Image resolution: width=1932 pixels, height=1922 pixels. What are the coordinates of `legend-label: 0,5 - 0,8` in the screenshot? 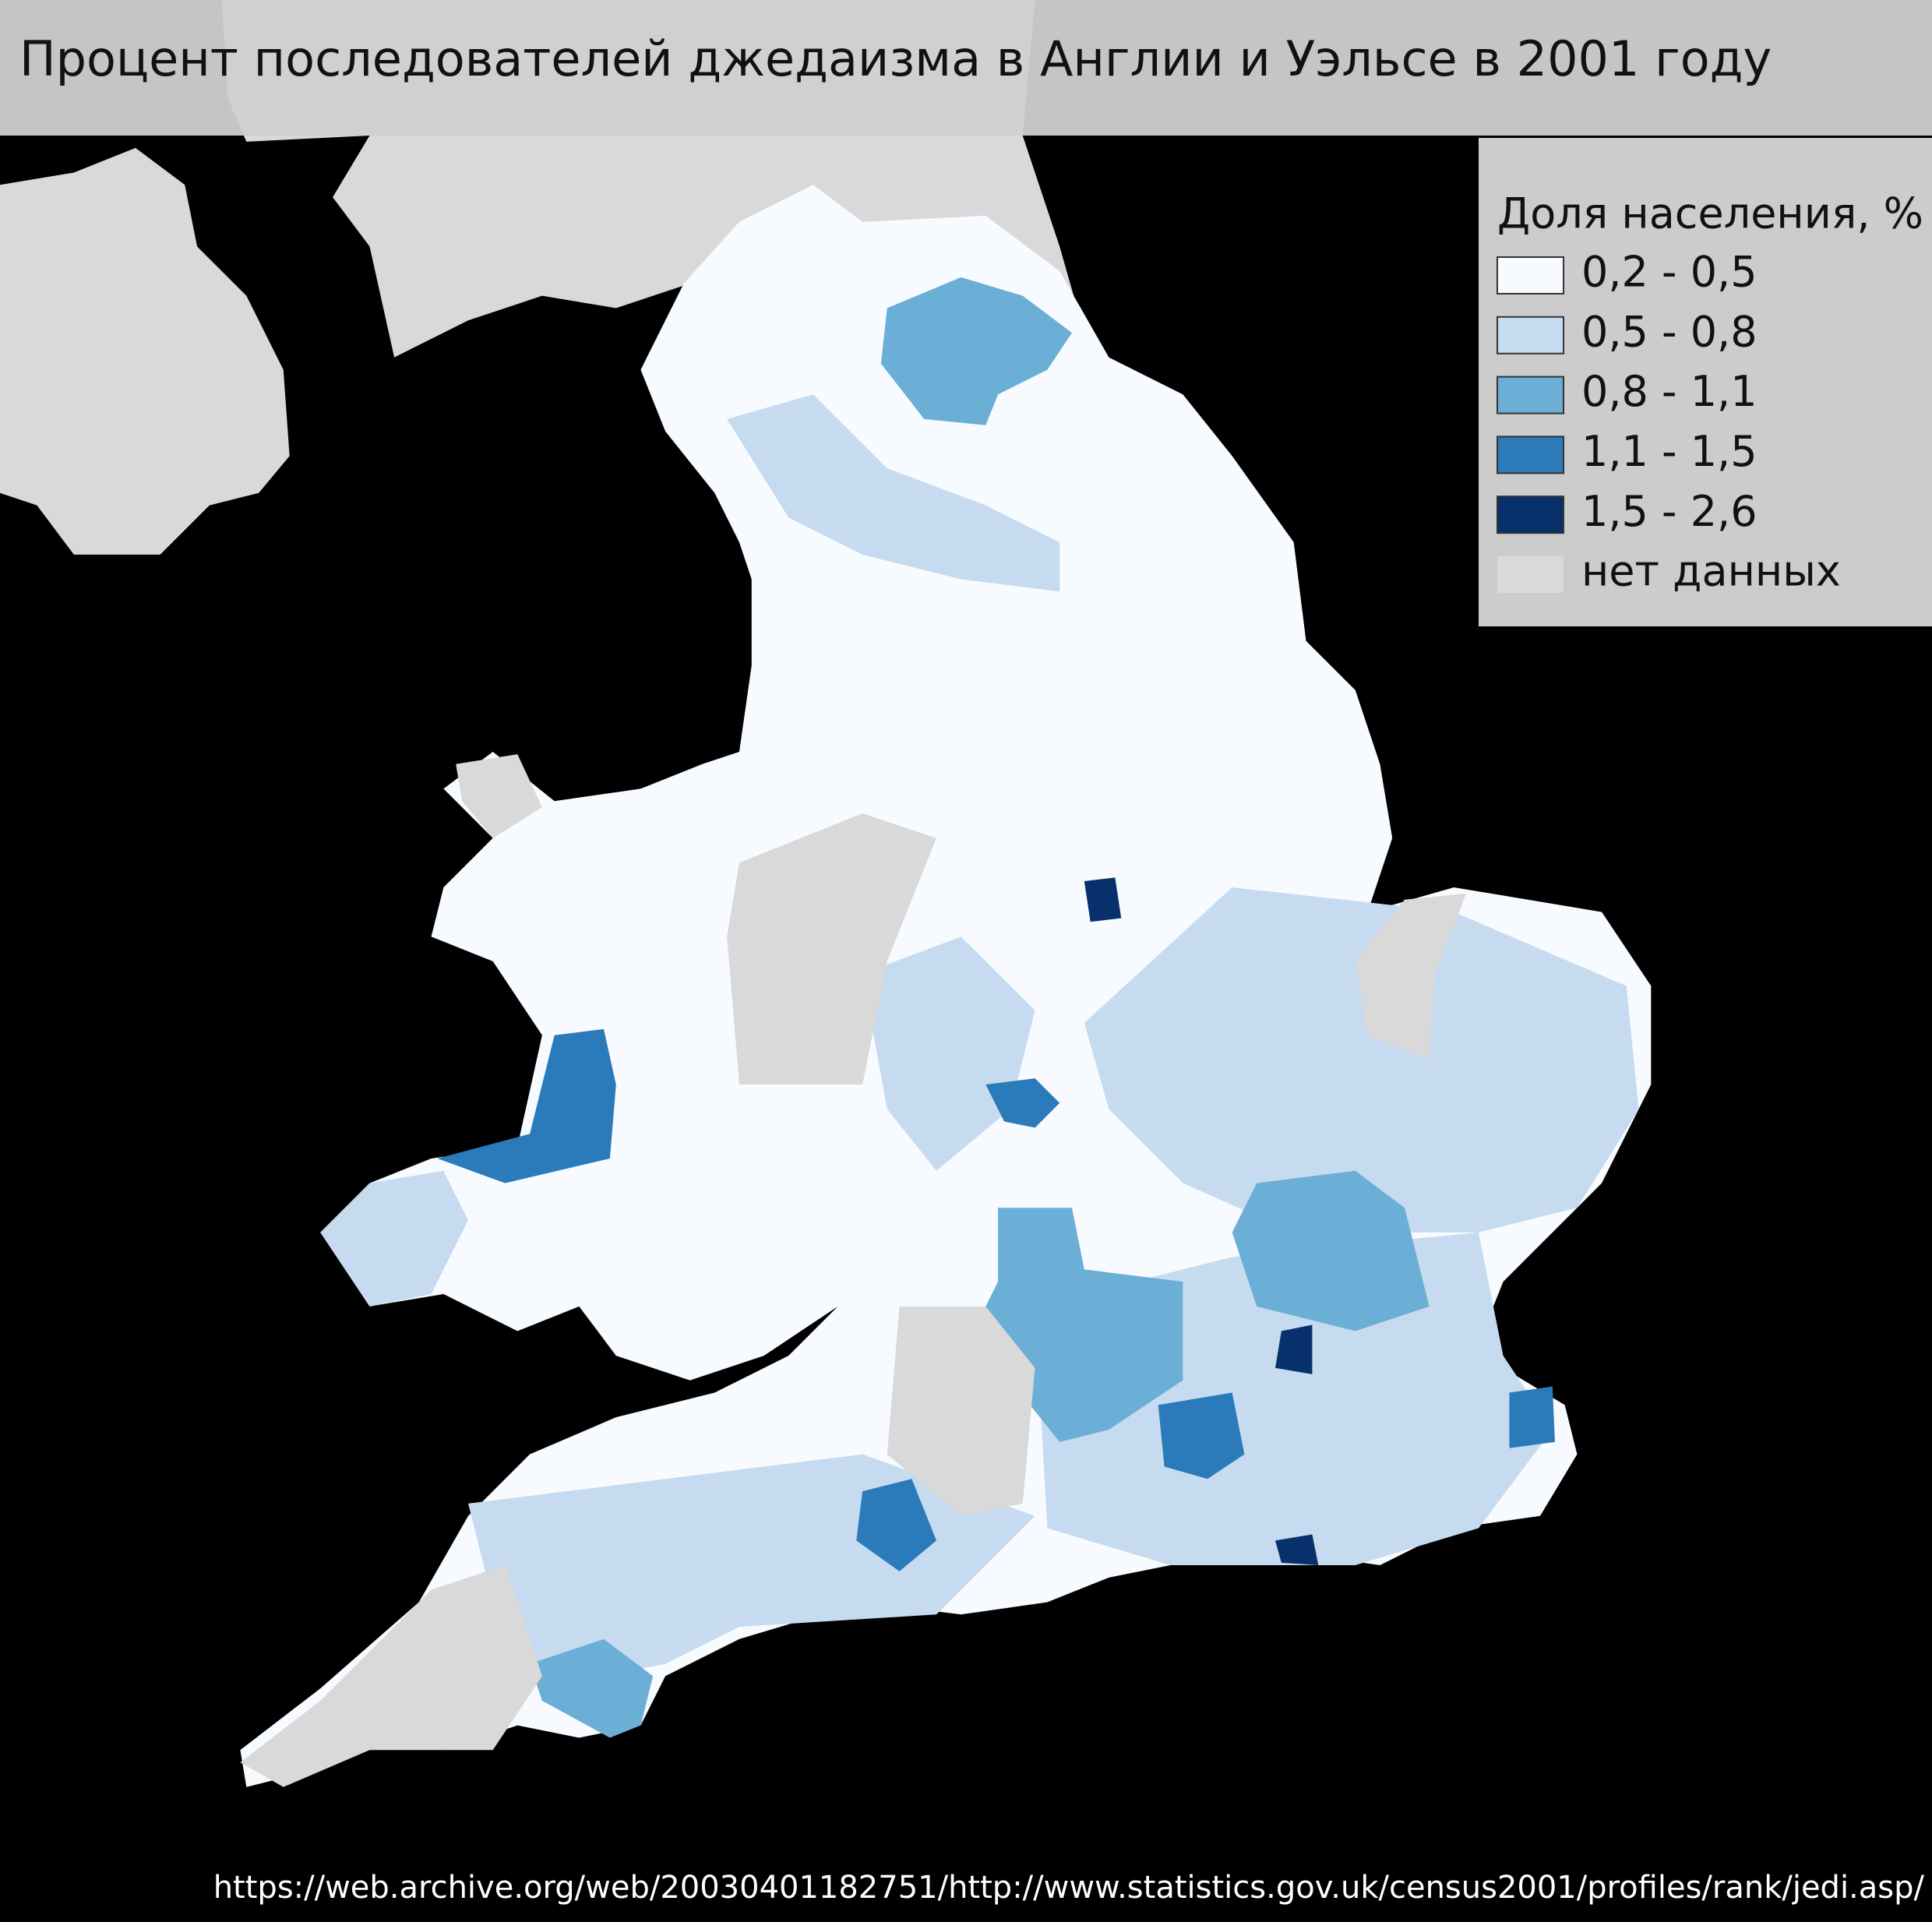 It's located at (1669, 331).